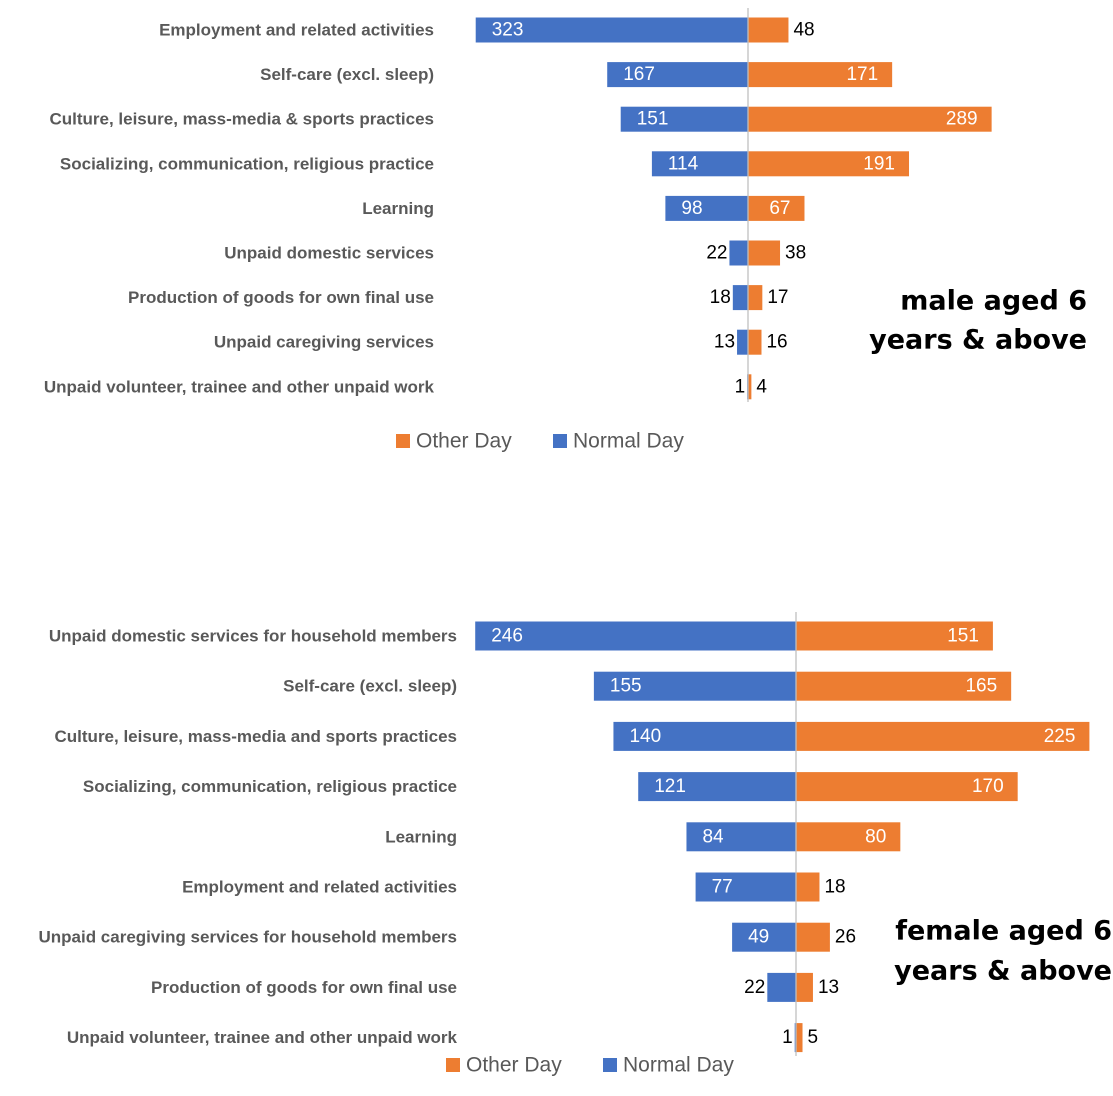 The height and width of the screenshot is (1096, 1113). I want to click on male-category-label: Employment and related activities, so click(296, 30).